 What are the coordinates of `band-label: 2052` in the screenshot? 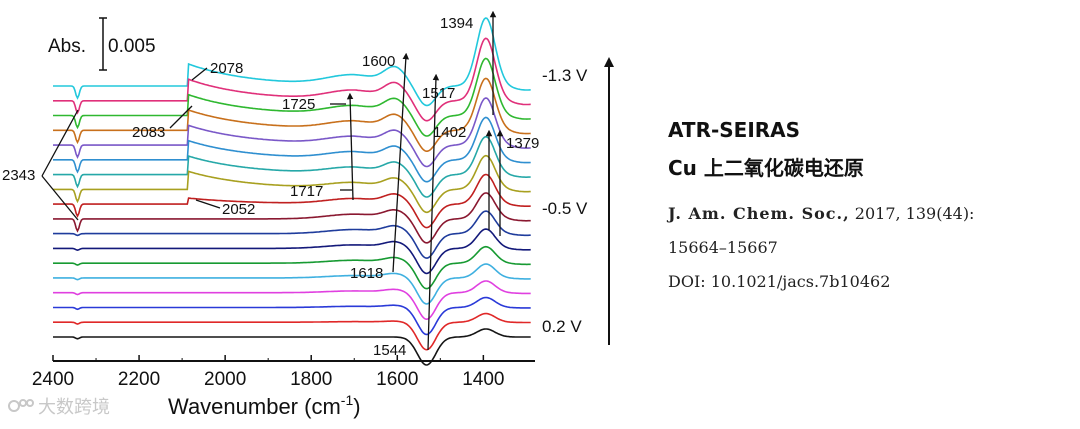 It's located at (238, 209).